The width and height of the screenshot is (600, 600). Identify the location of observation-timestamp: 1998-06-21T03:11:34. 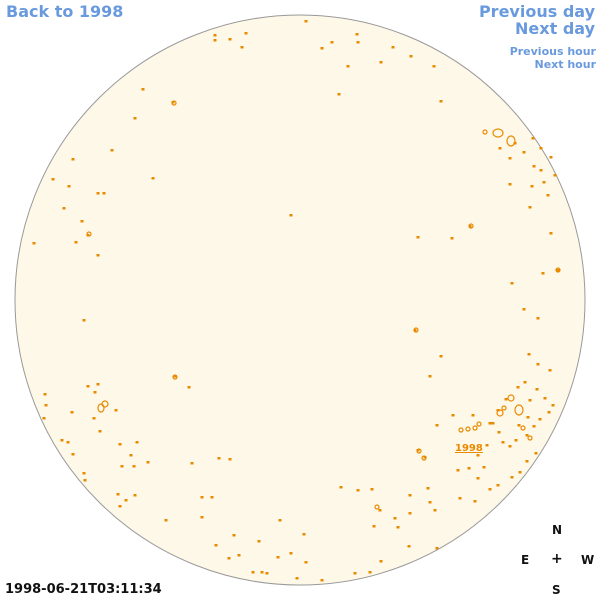
(83, 589).